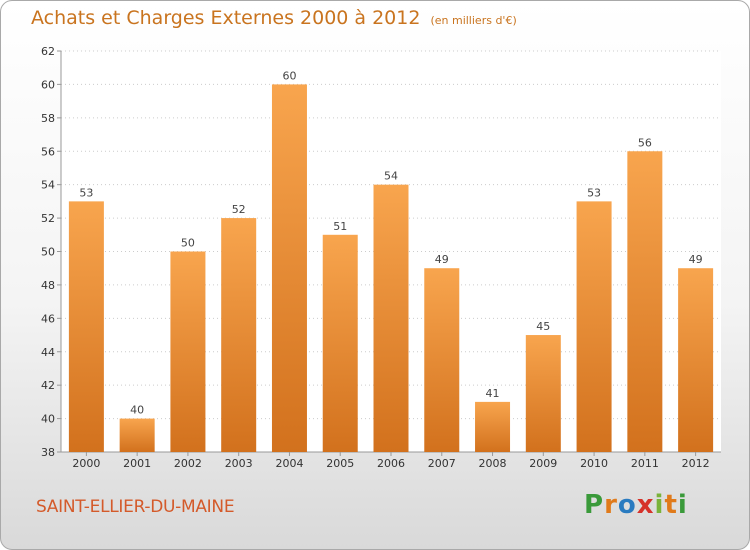 The image size is (750, 550). I want to click on logo-letter: t, so click(671, 505).